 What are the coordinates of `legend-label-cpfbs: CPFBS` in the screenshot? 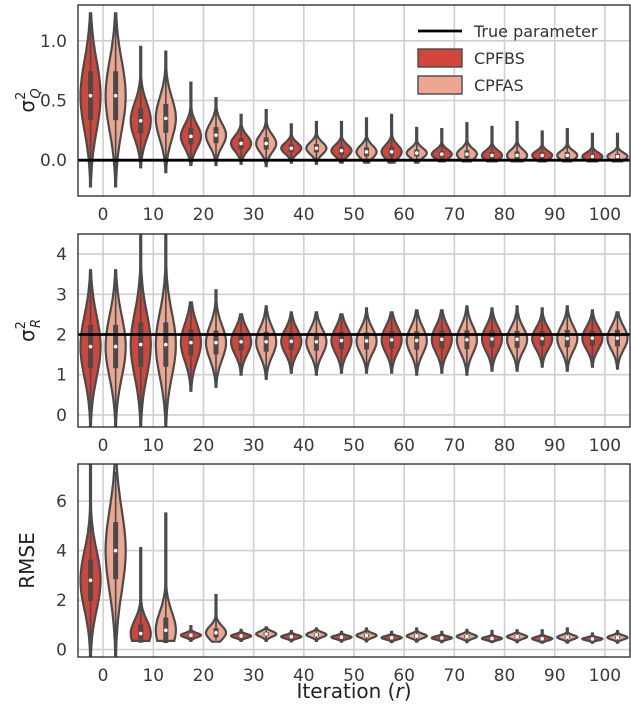 It's located at (499, 58).